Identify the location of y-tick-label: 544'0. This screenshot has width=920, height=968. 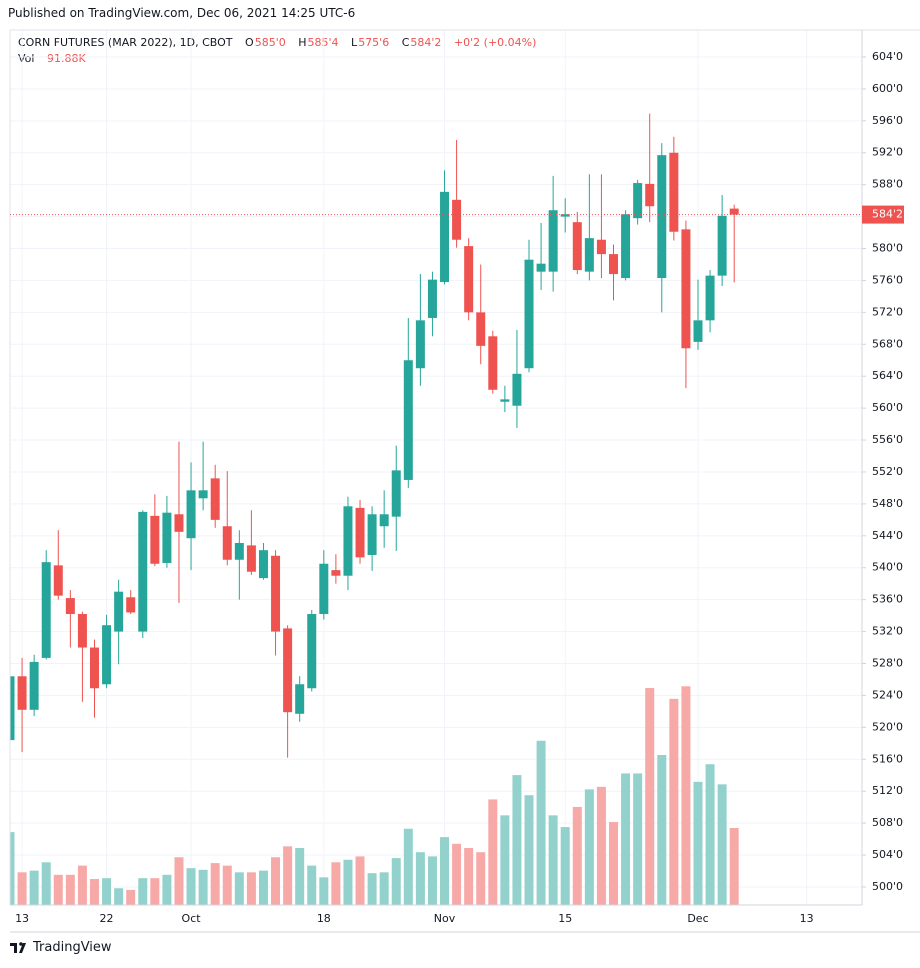
(887, 535).